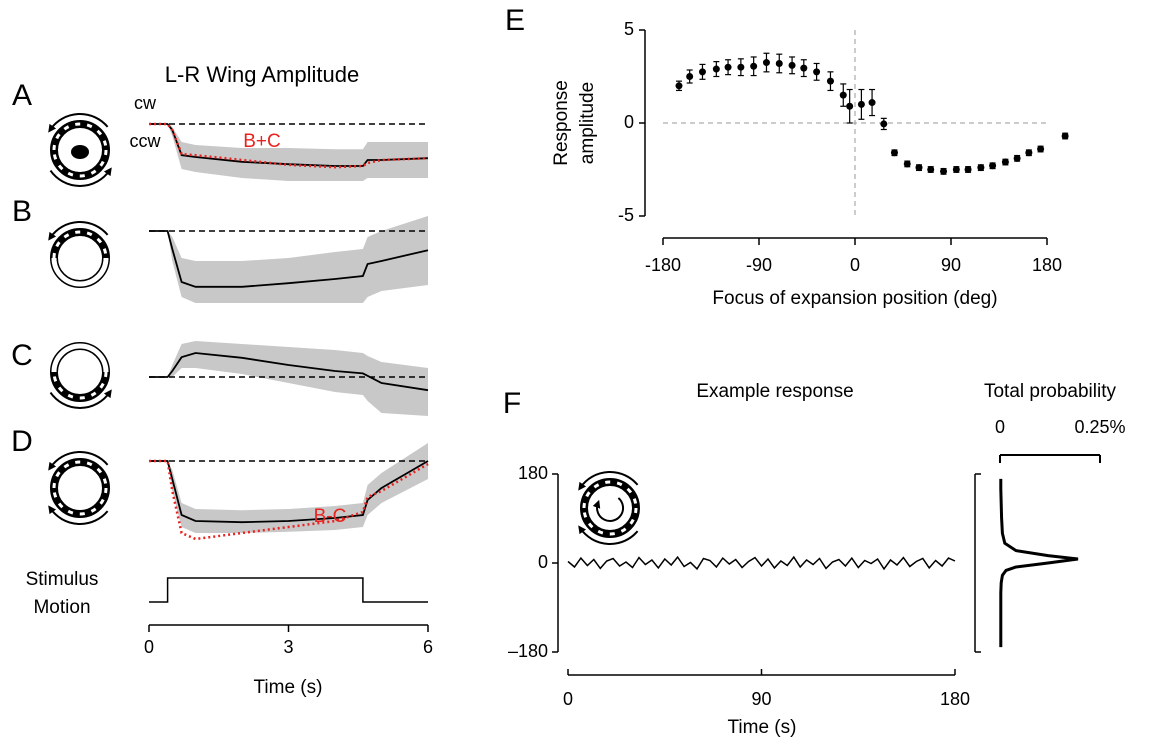 Image resolution: width=1152 pixels, height=744 pixels. What do you see at coordinates (1039, 563) in the screenshot?
I see `probability-curve` at bounding box center [1039, 563].